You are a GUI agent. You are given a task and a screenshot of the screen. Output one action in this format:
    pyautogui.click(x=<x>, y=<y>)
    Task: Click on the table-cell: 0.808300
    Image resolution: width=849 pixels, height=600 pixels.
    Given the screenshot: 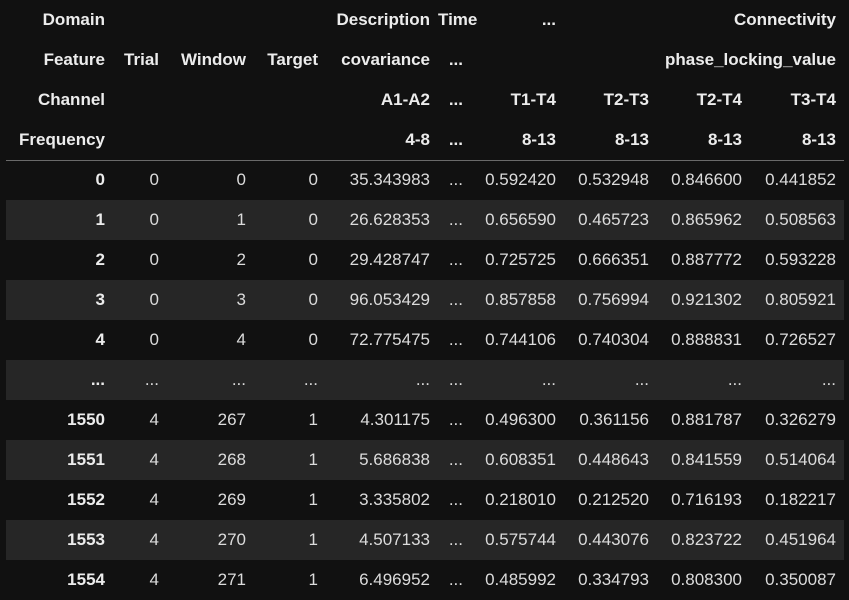 What is the action you would take?
    pyautogui.click(x=706, y=579)
    